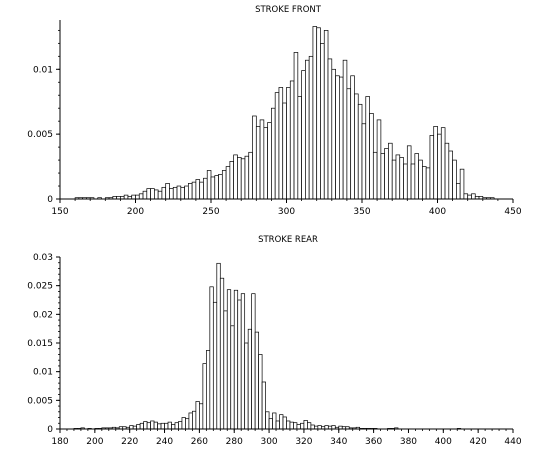 The width and height of the screenshot is (547, 455). What do you see at coordinates (437, 212) in the screenshot?
I see `x-tick-label: 400` at bounding box center [437, 212].